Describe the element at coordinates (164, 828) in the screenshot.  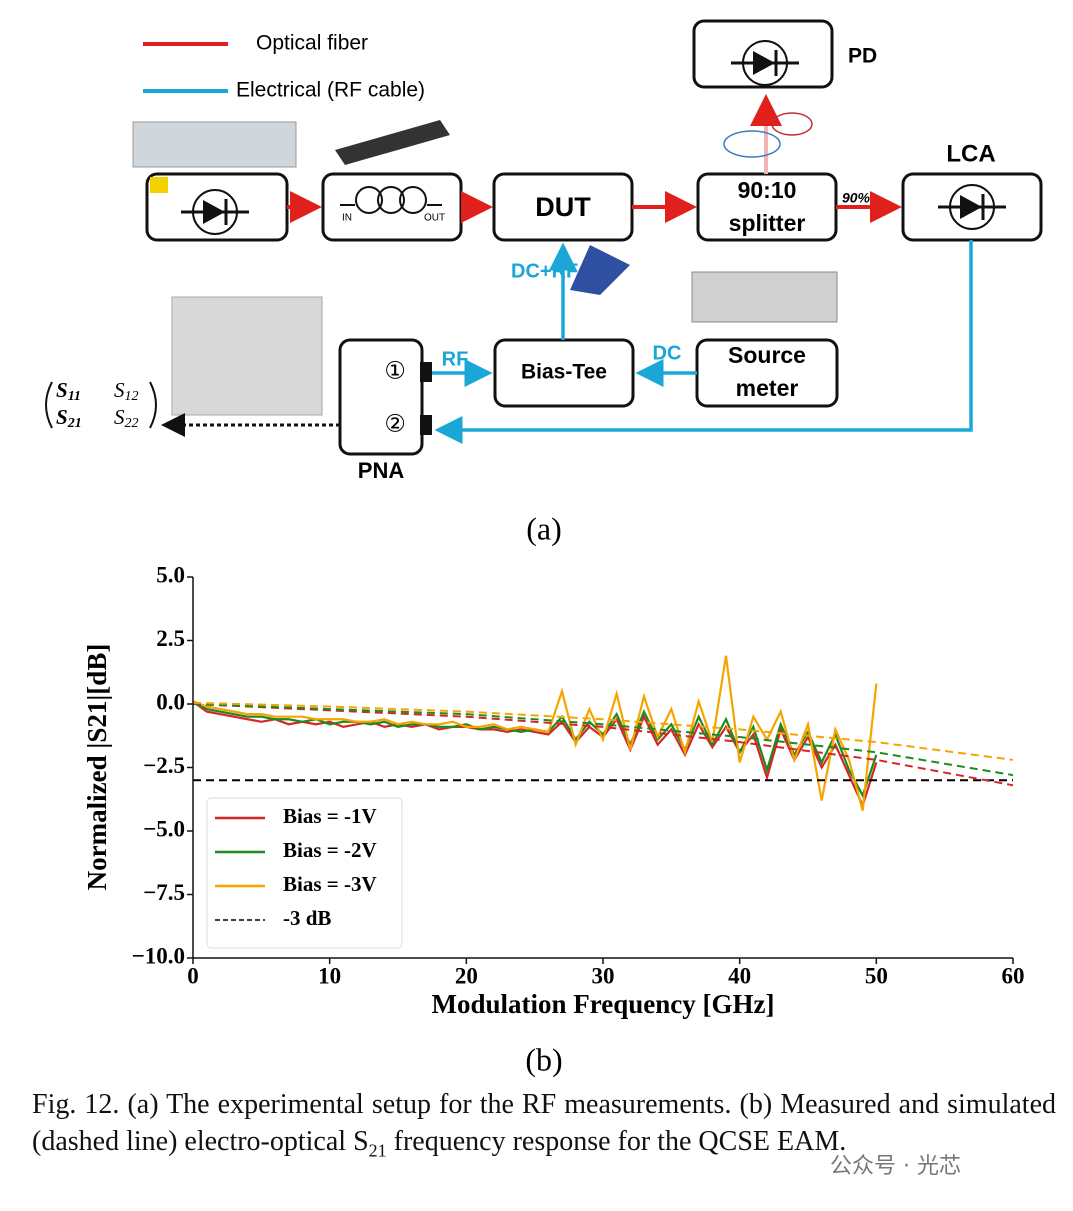
I see `y-tick-label: −5.0` at that location.